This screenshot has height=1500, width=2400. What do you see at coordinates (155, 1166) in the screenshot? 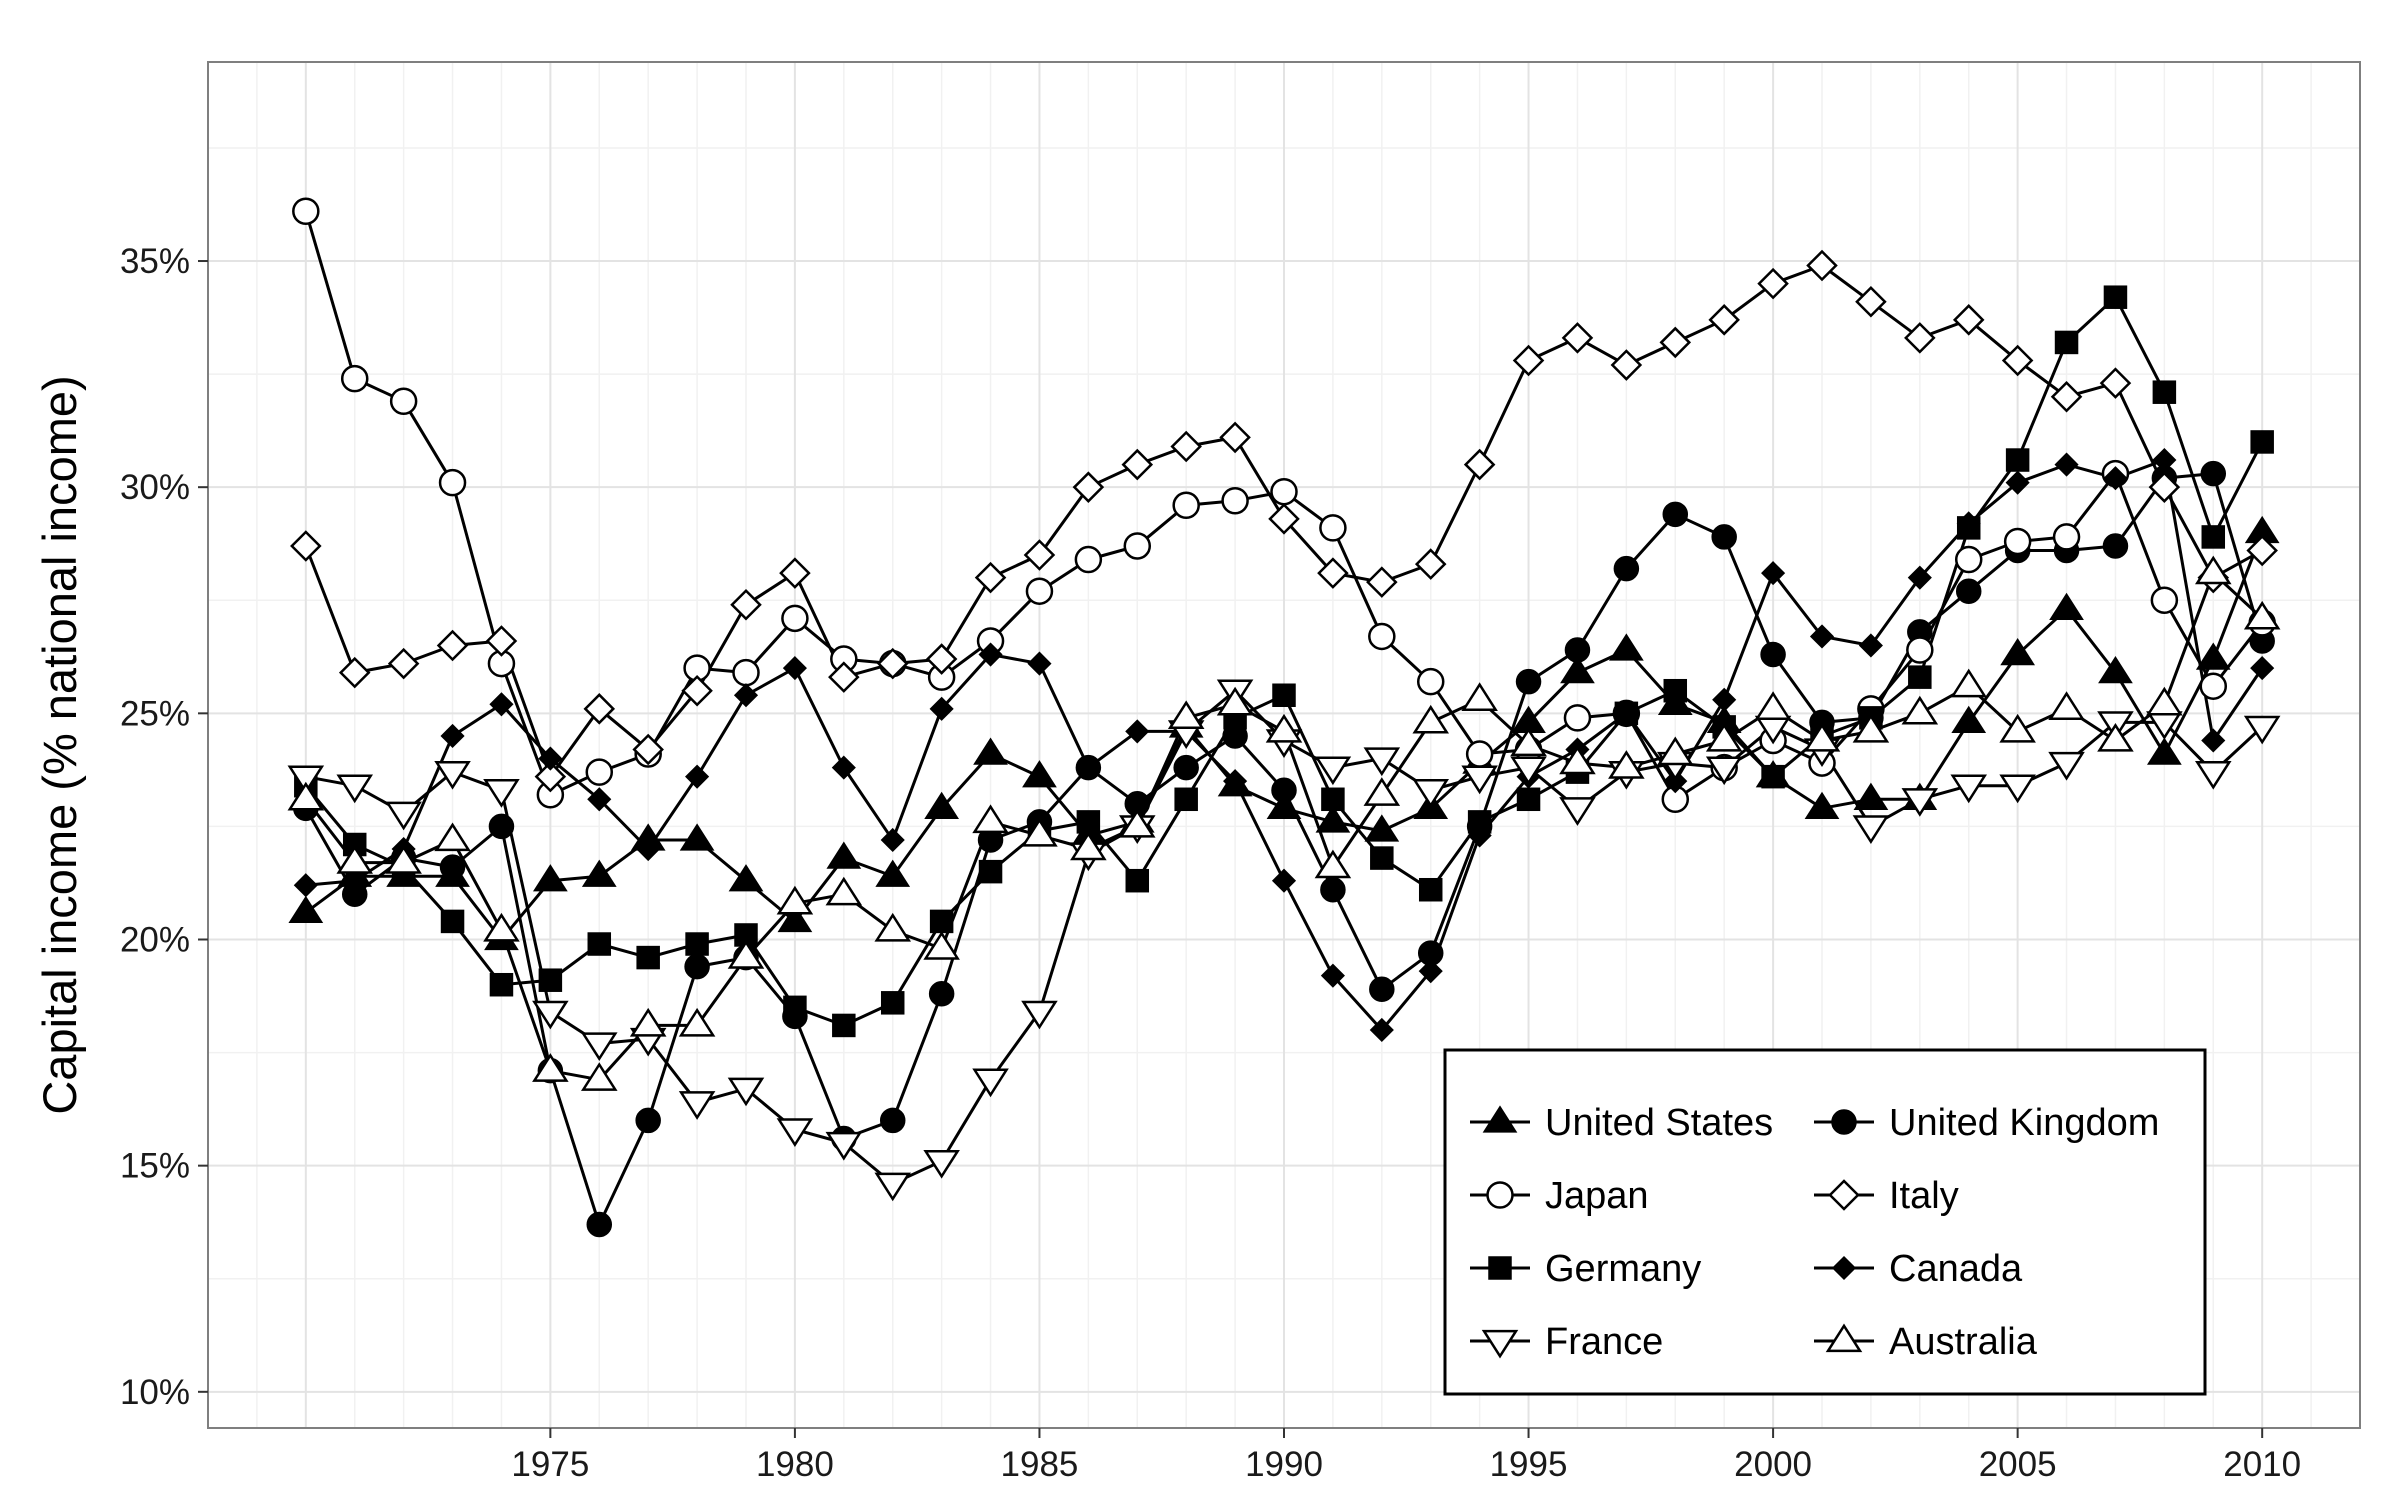
I see `y-tick-label: 15%` at bounding box center [155, 1166].